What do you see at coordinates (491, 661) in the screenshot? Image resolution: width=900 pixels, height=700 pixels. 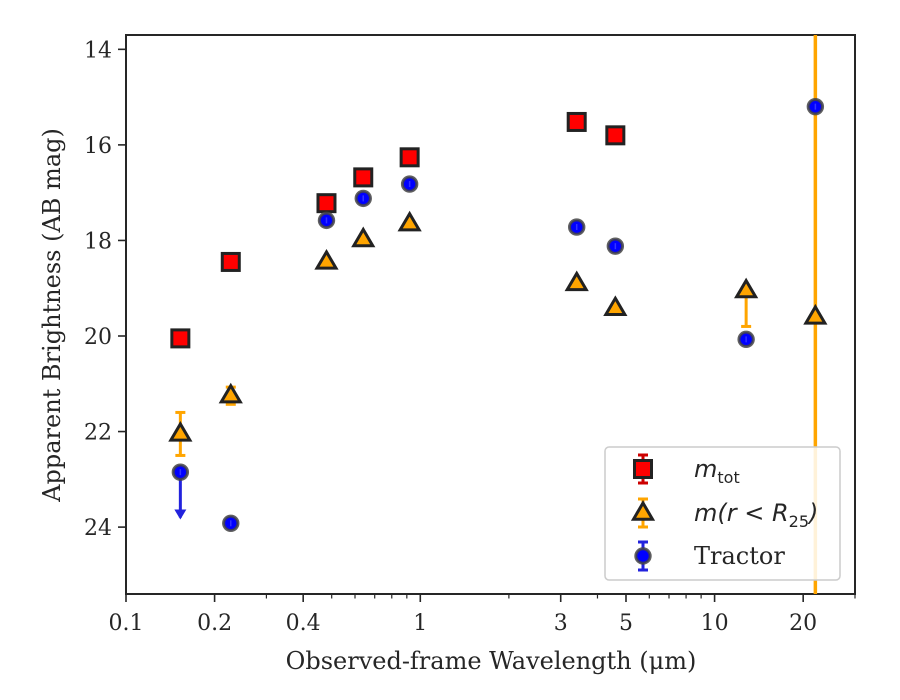 I see `x-axis-label: Observed-frame Wavelength (μm)` at bounding box center [491, 661].